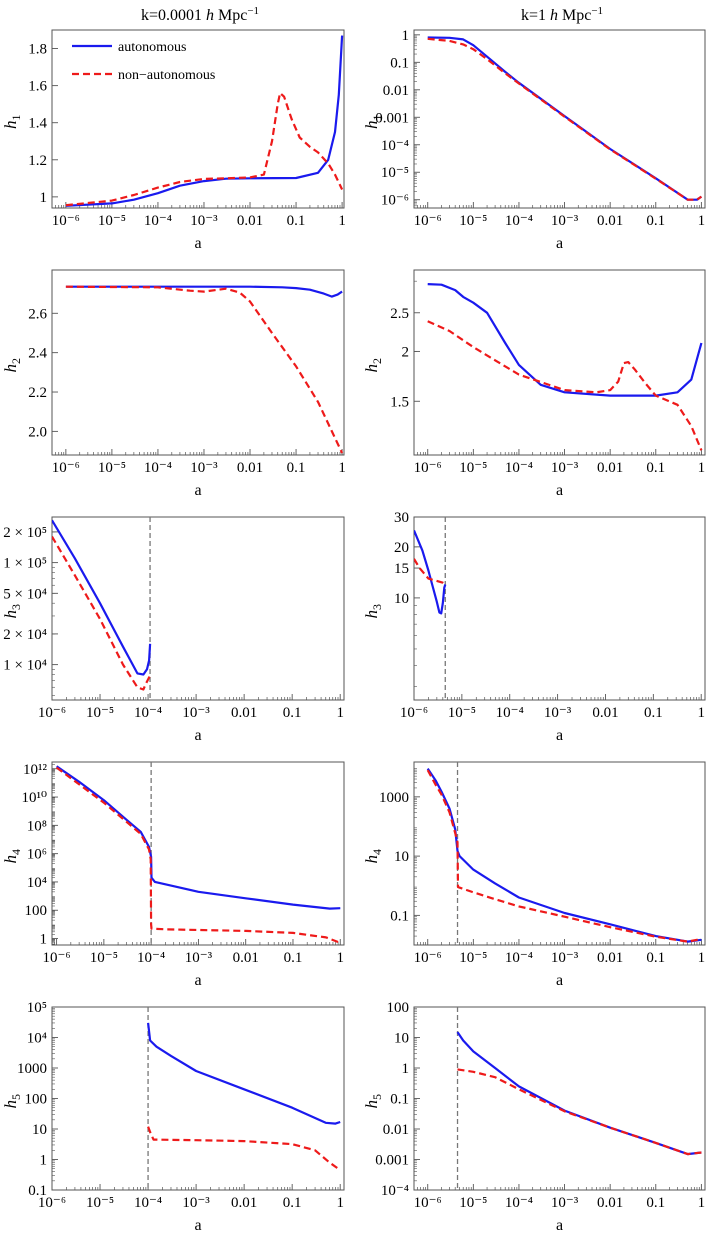  I want to click on column-title-left: k=0.0001 h Mpc−1, so click(200, 14).